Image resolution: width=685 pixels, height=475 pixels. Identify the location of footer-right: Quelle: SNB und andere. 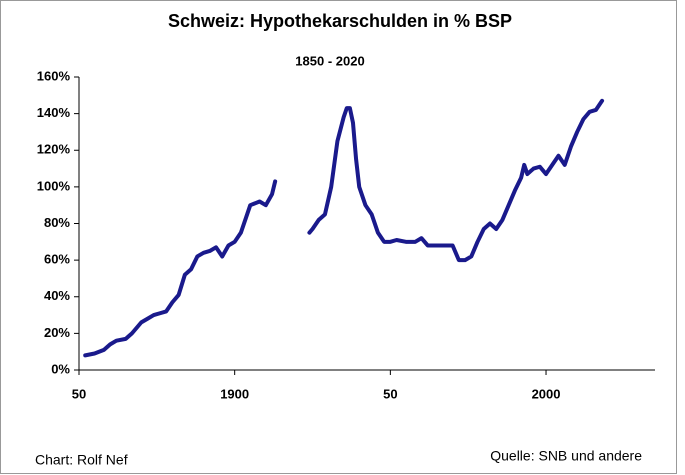
(566, 456).